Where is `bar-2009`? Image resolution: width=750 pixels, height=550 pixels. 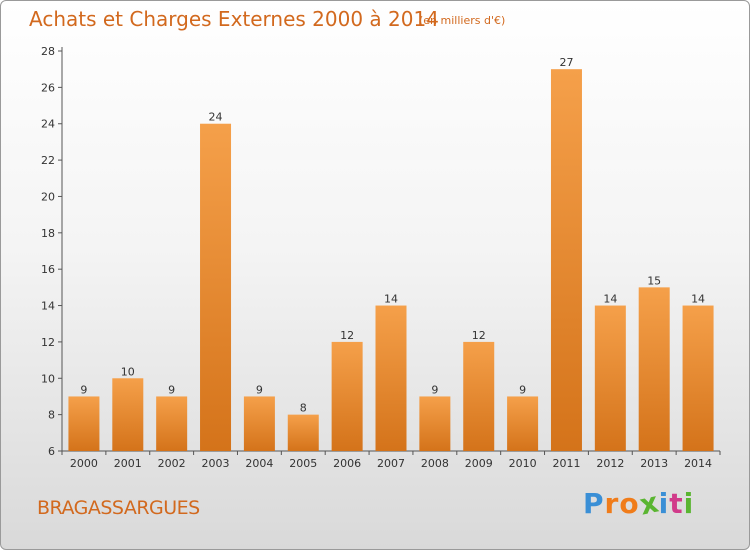
bar-2009 is located at coordinates (479, 396).